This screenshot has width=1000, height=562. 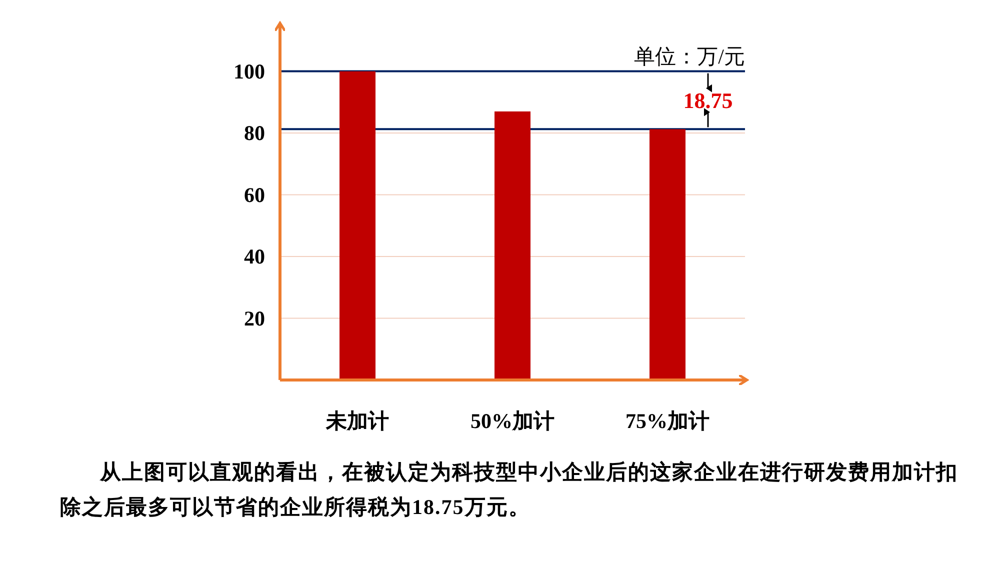 What do you see at coordinates (668, 421) in the screenshot?
I see `x-tick-label: 75%加计` at bounding box center [668, 421].